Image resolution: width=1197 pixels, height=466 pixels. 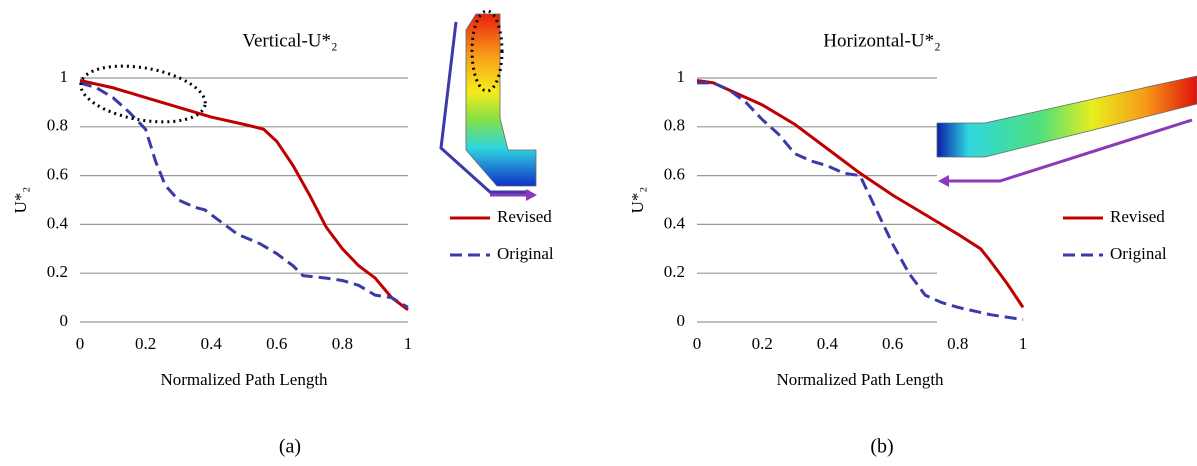 I want to click on chart-title: Horizontal-U*₂, so click(x=881, y=40).